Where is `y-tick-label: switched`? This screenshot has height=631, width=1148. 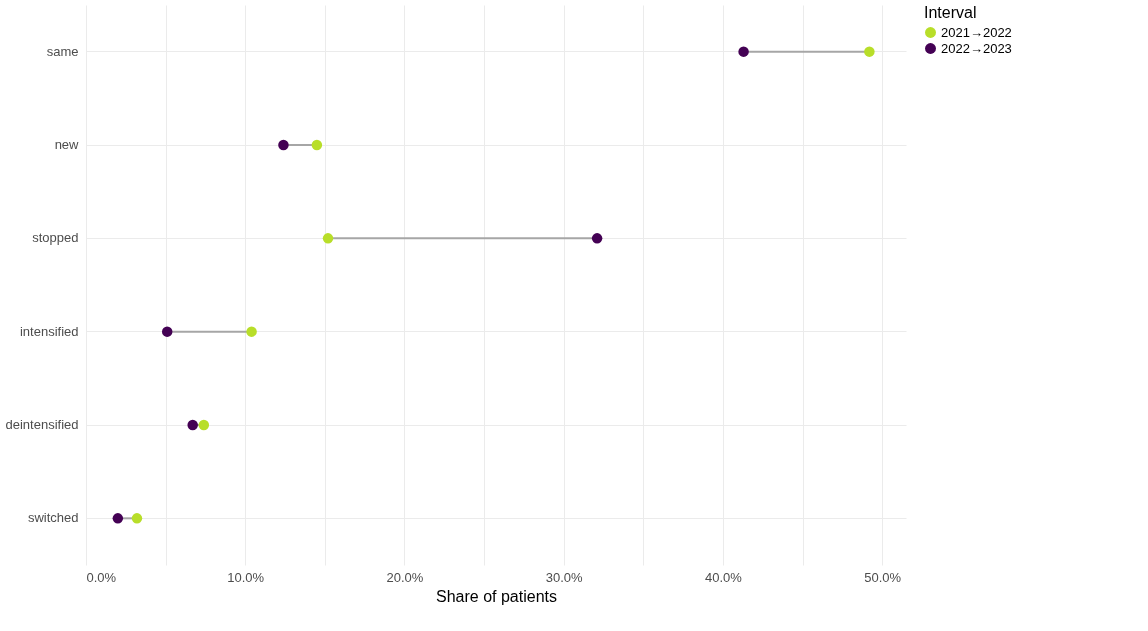
y-tick-label: switched is located at coordinates (53, 518).